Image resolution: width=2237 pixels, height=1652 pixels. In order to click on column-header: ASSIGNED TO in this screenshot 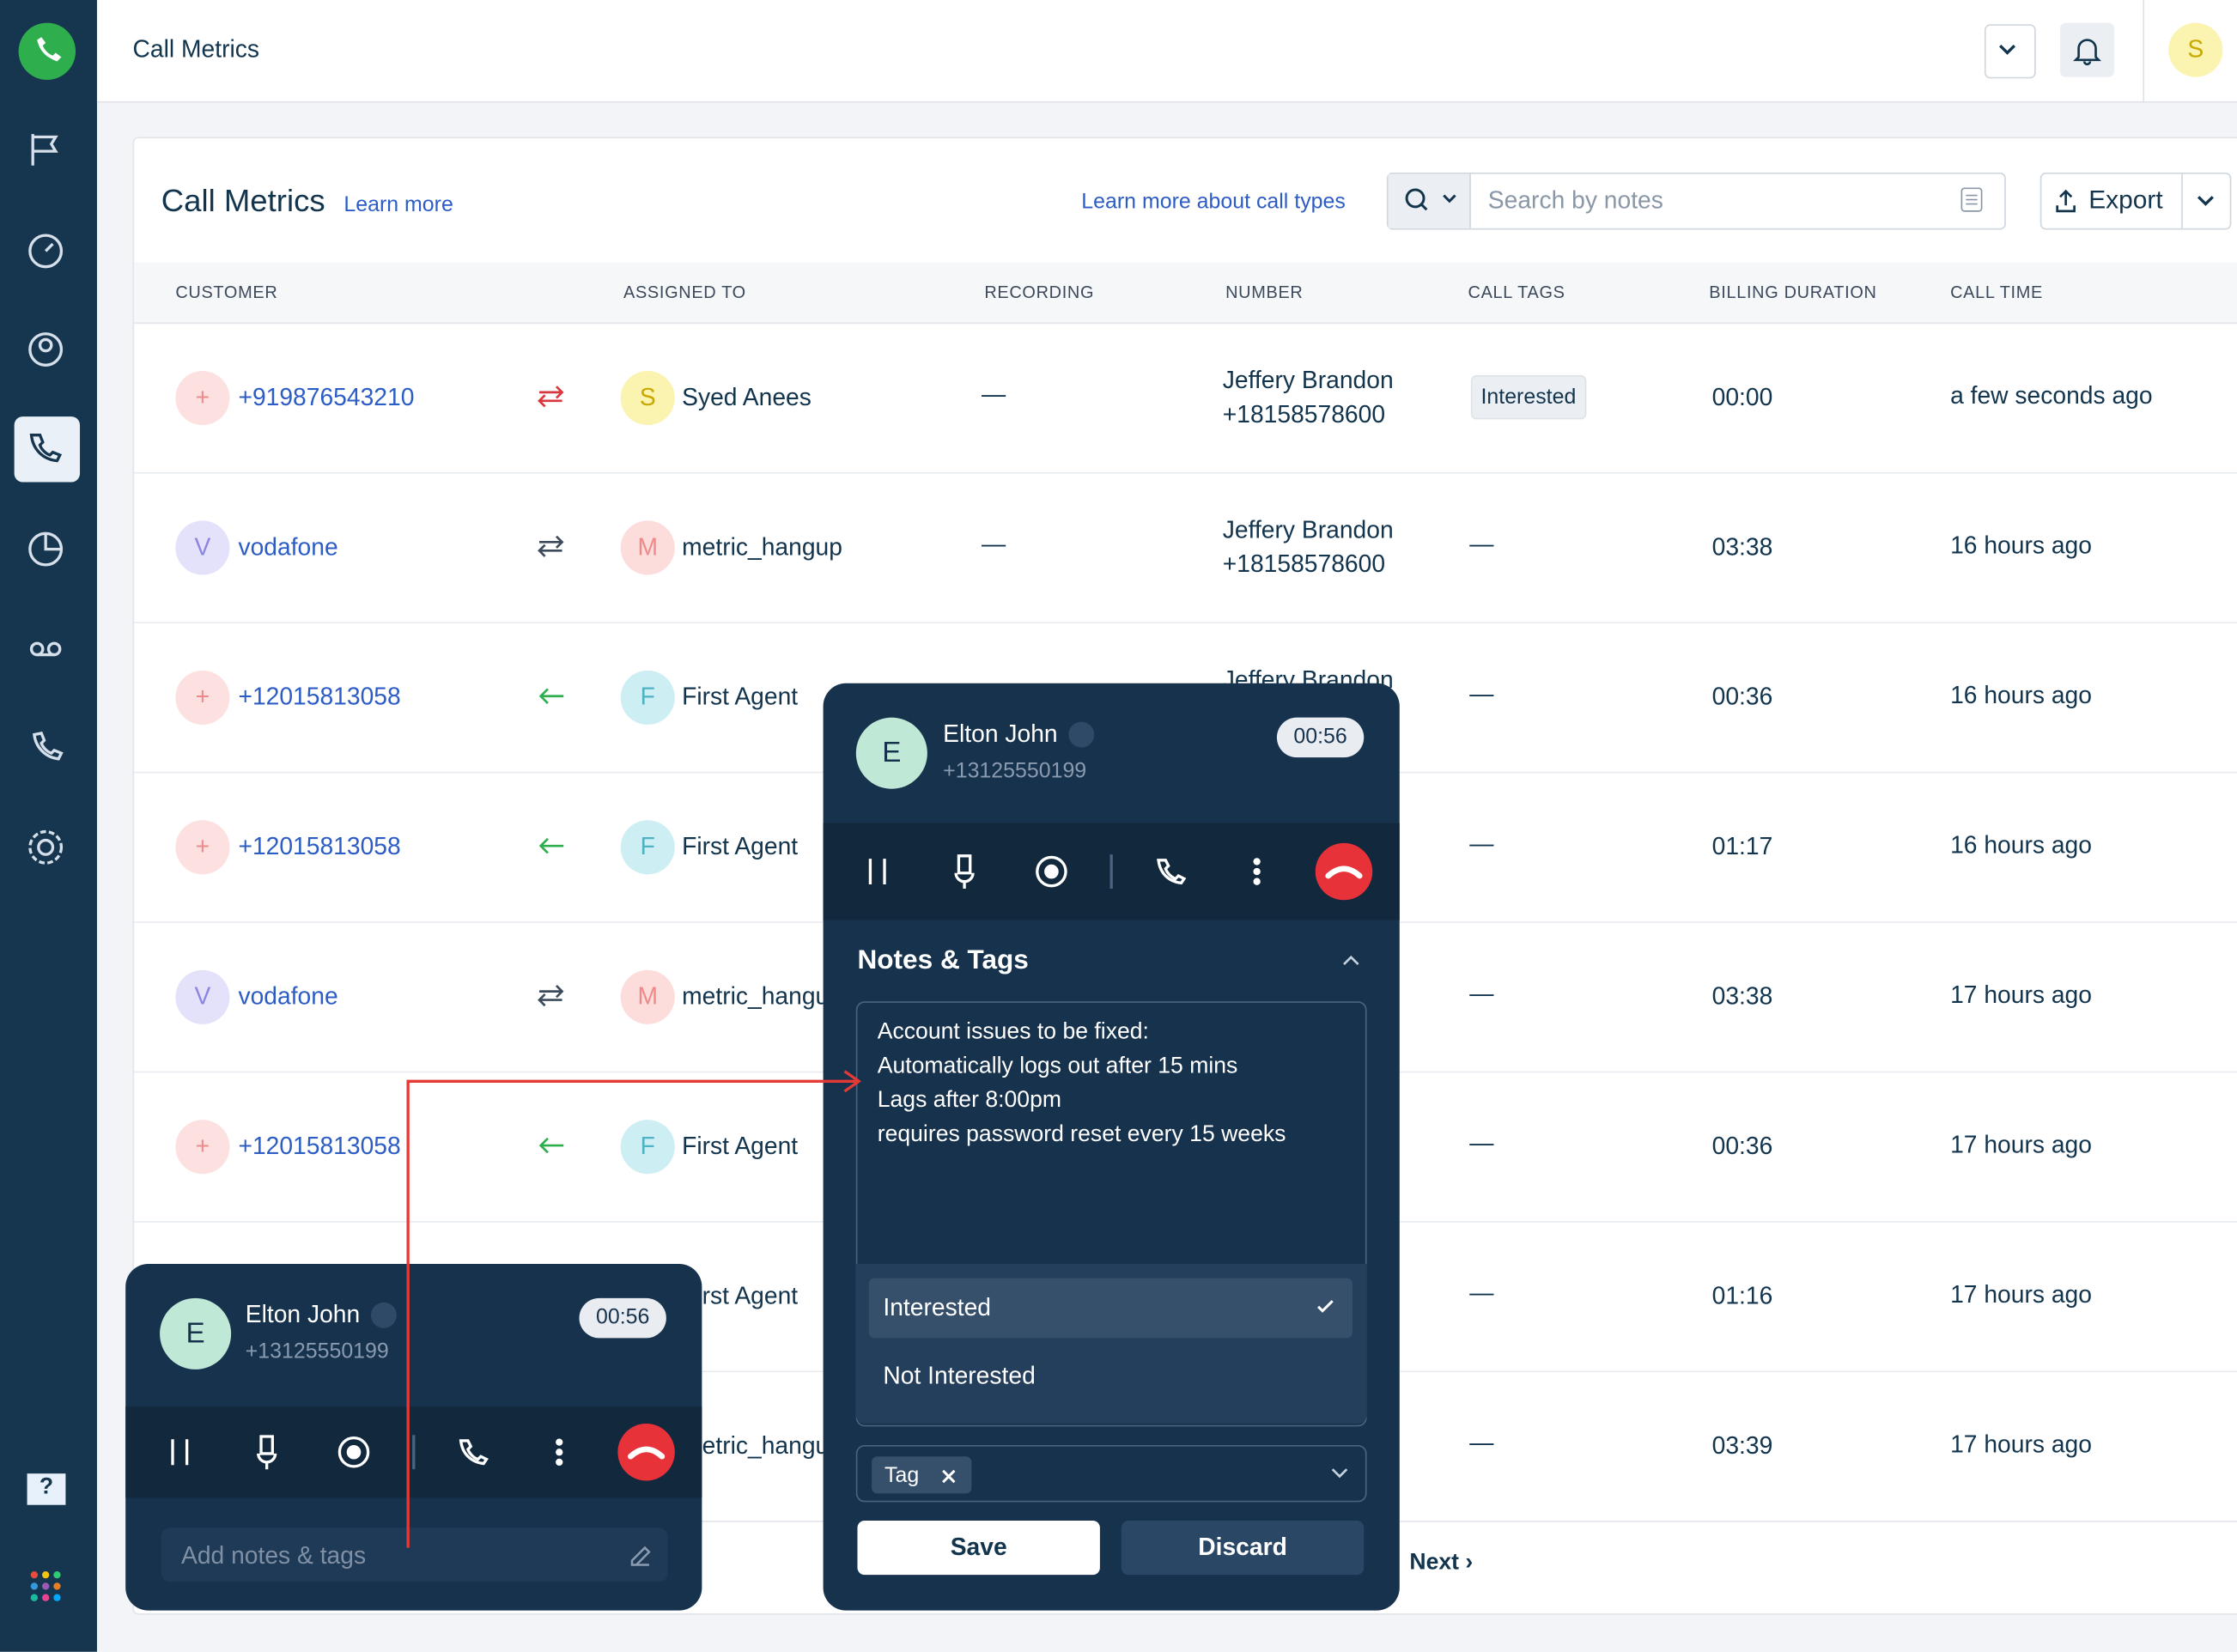, I will do `click(684, 292)`.